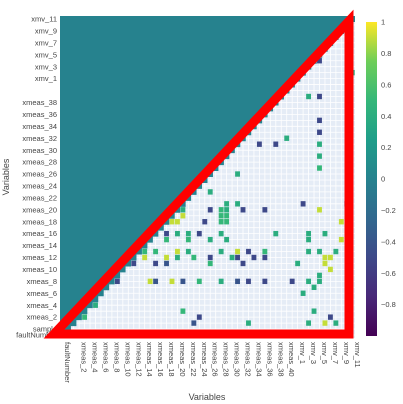  I want to click on y-tick-label: xmv_5, so click(46, 54).